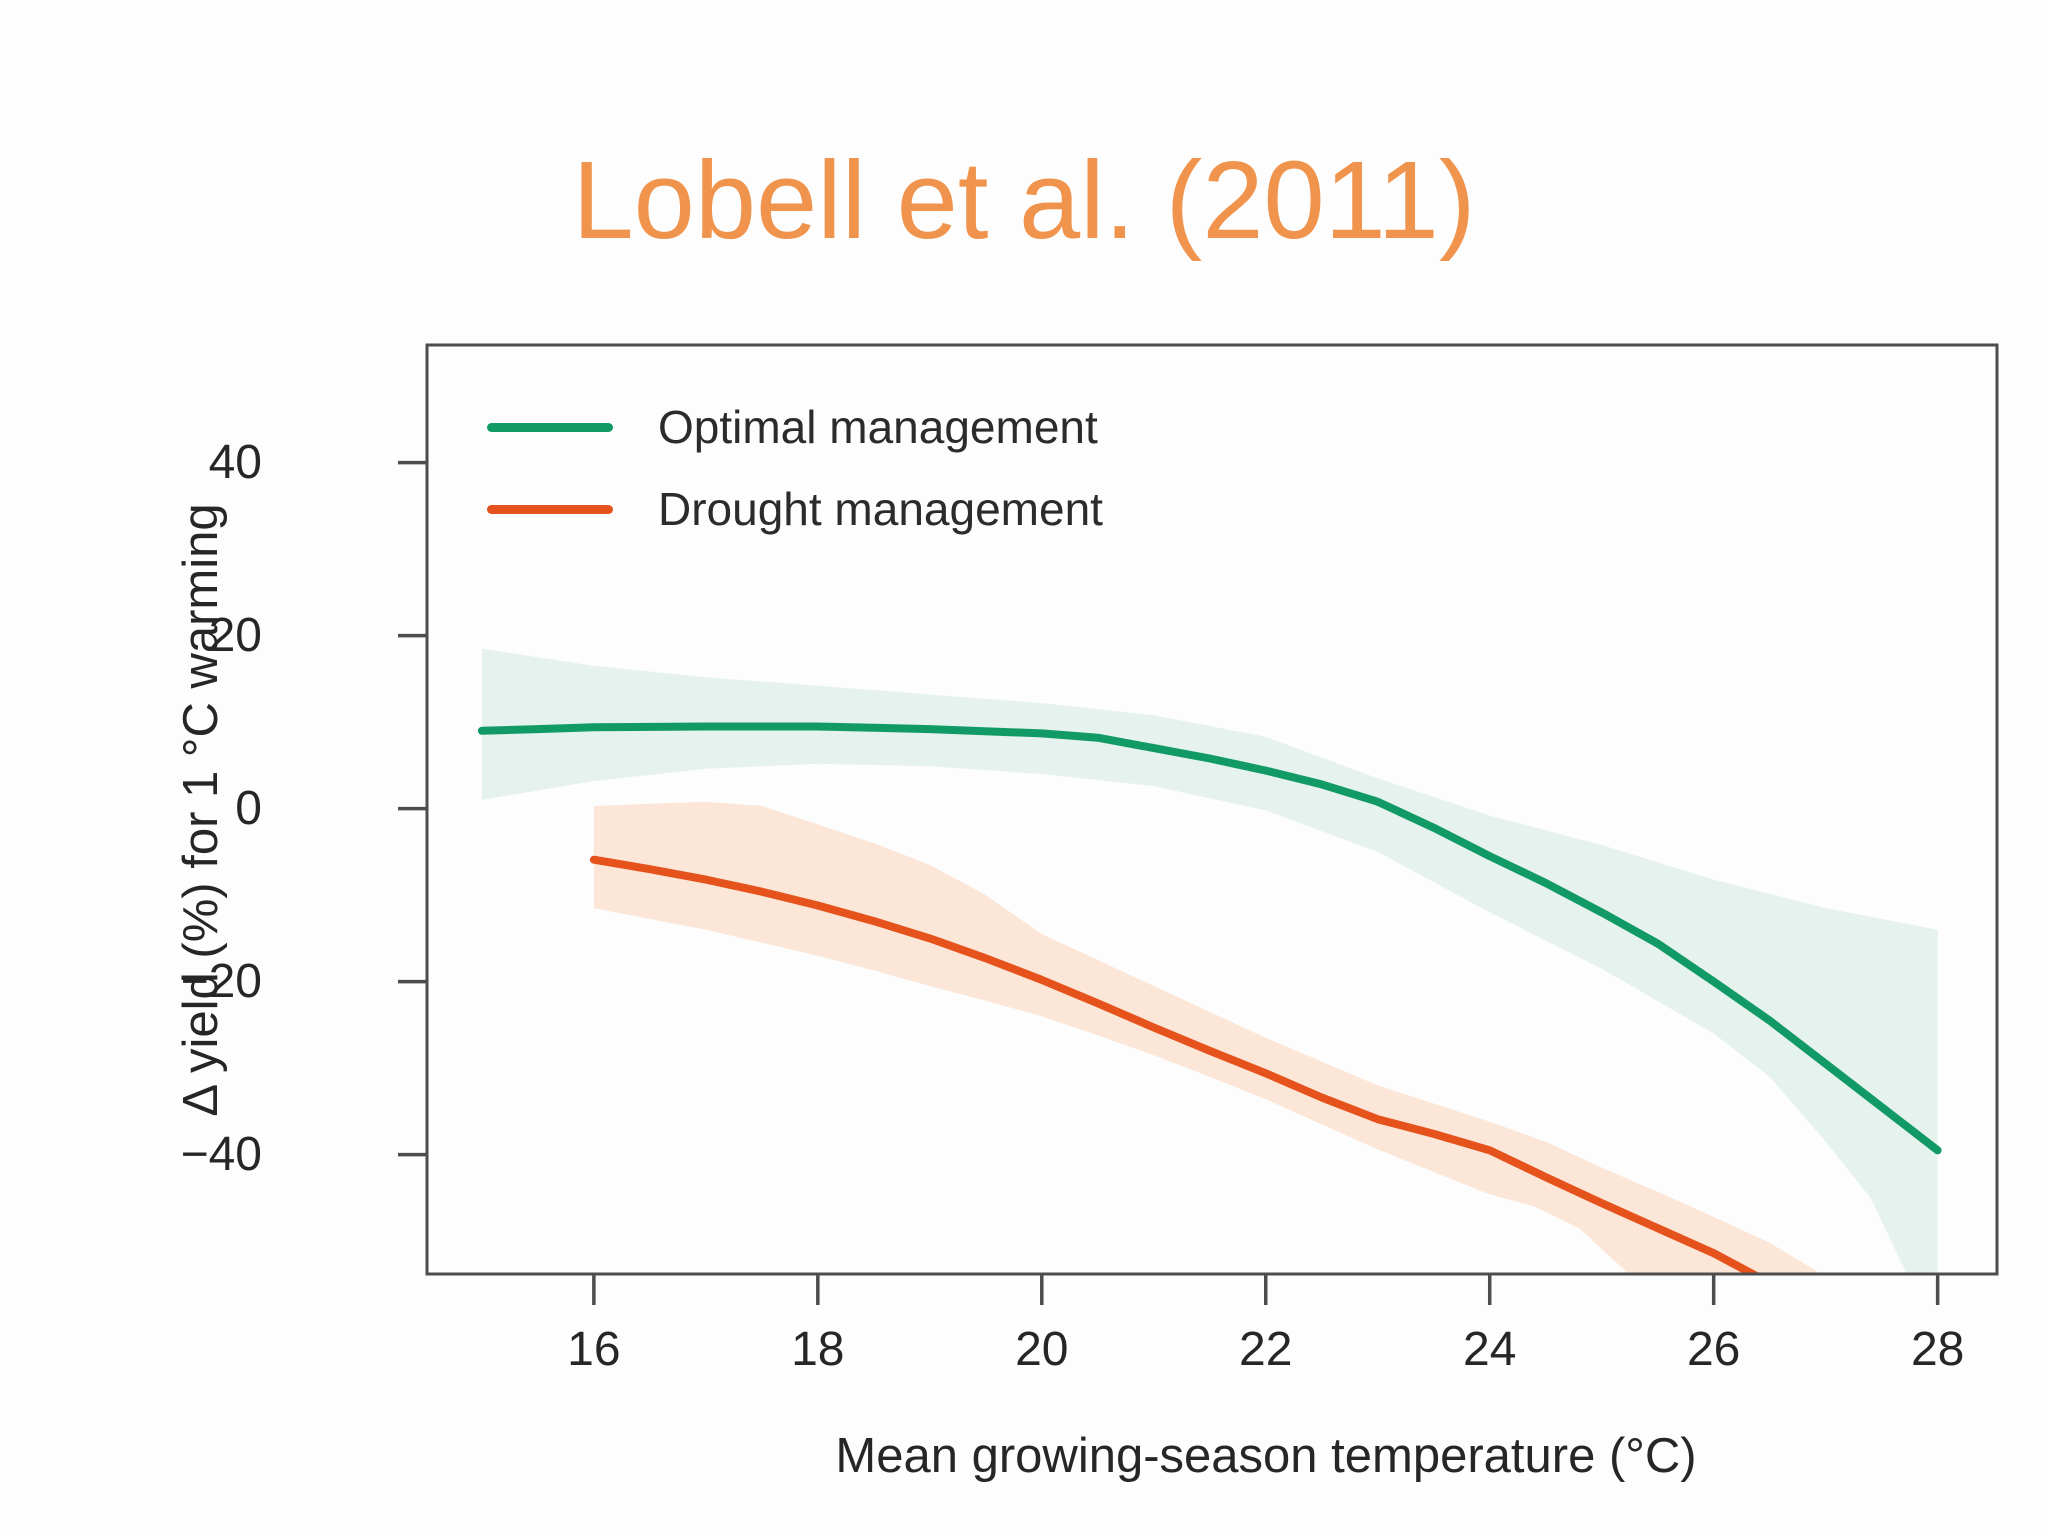 This screenshot has width=2048, height=1536. What do you see at coordinates (221, 1154) in the screenshot?
I see `y-tick-label: −40` at bounding box center [221, 1154].